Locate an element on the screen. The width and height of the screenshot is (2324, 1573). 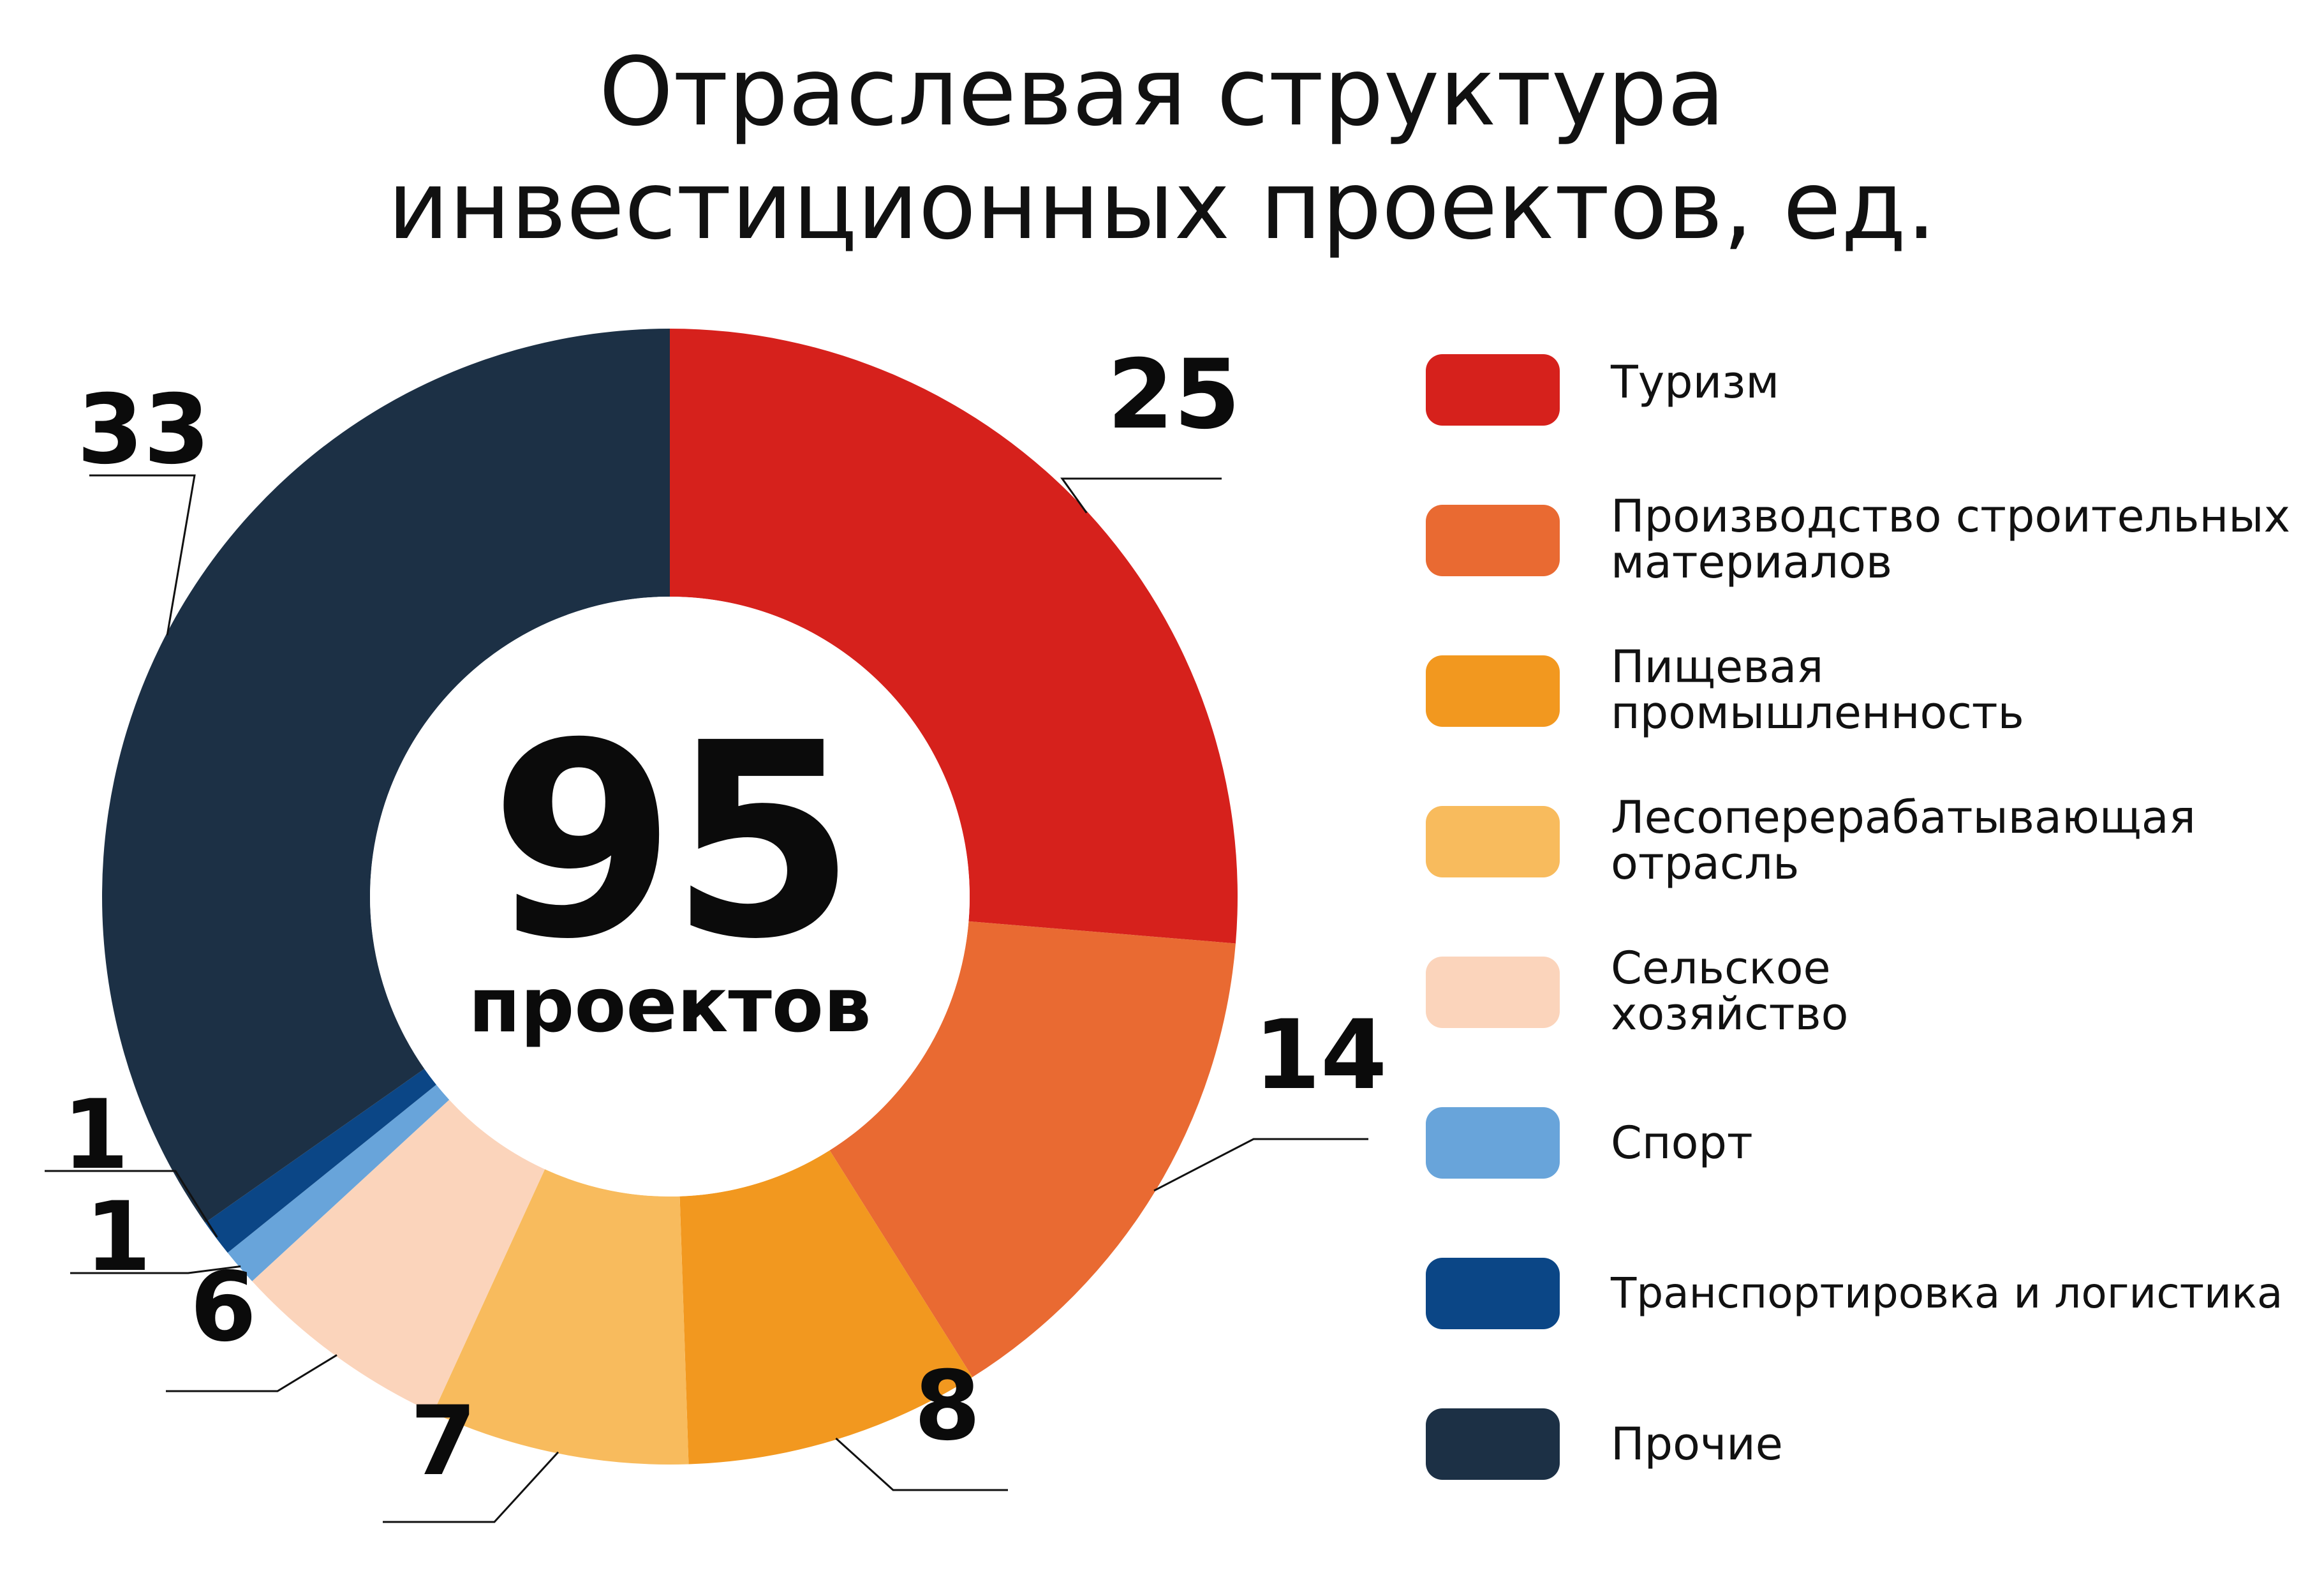
donut-hole is located at coordinates (670, 897).